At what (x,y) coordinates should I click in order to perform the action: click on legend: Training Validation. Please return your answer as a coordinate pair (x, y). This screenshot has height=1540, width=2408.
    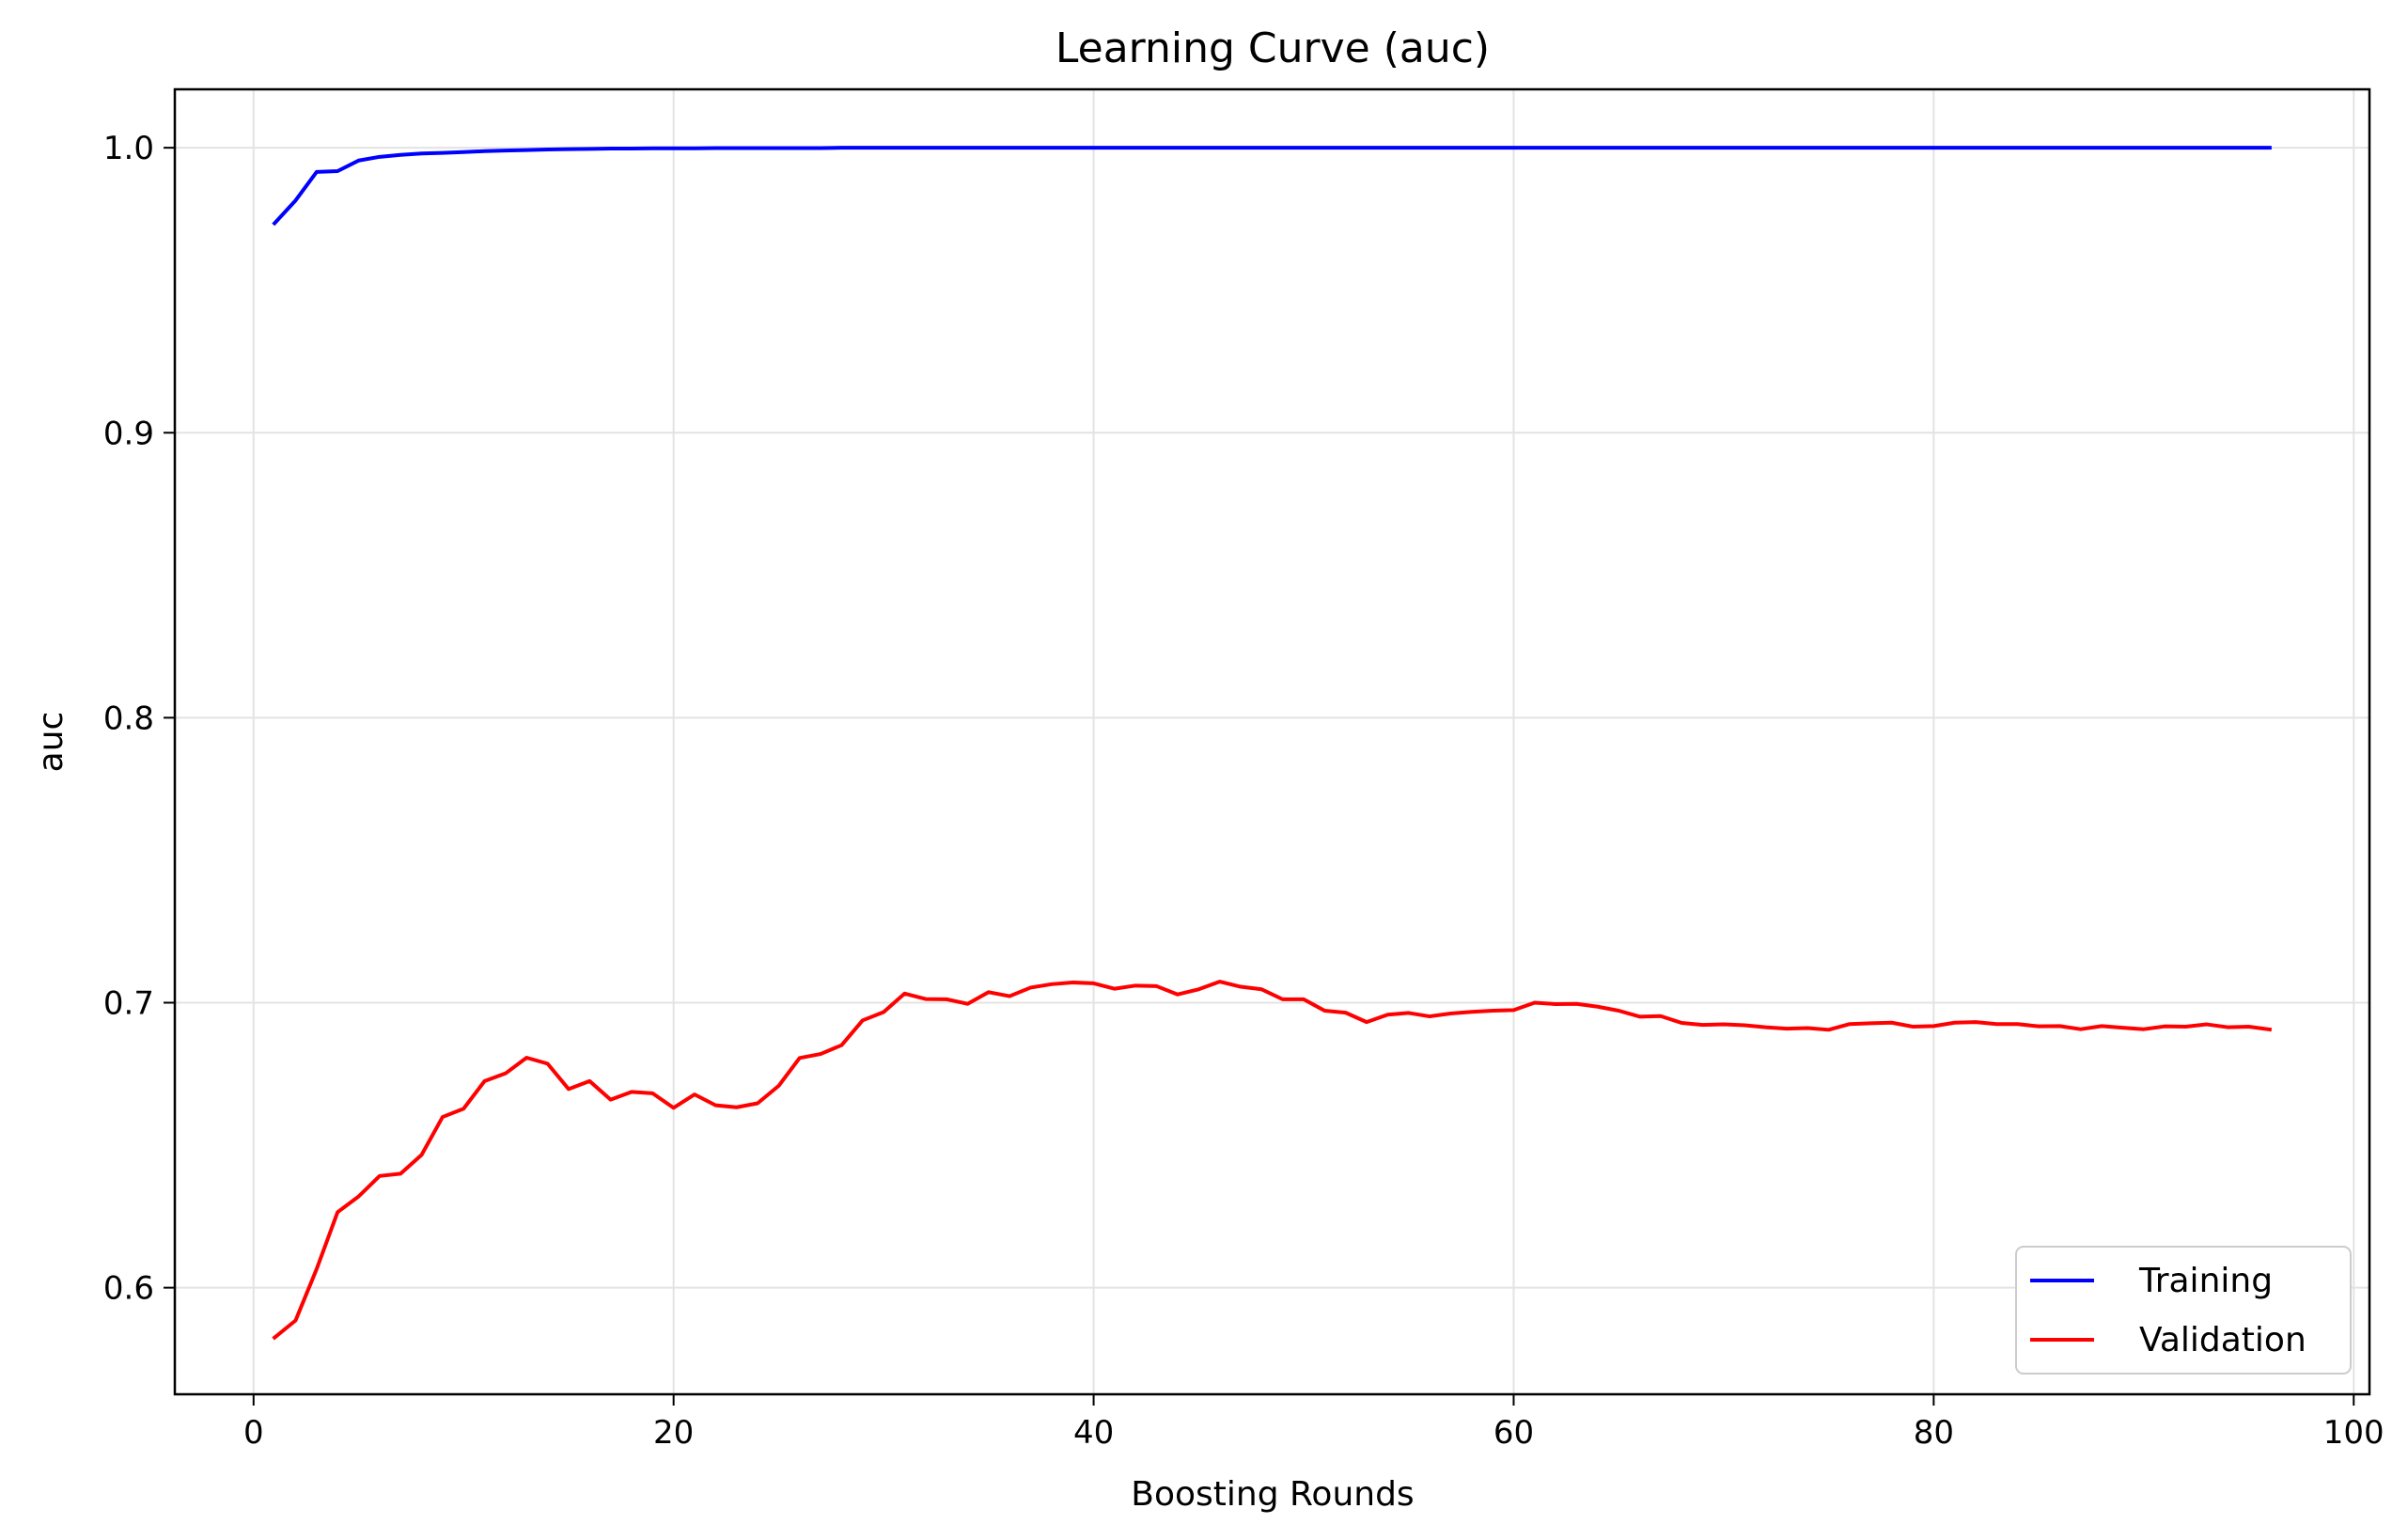
    Looking at the image, I should click on (2183, 1310).